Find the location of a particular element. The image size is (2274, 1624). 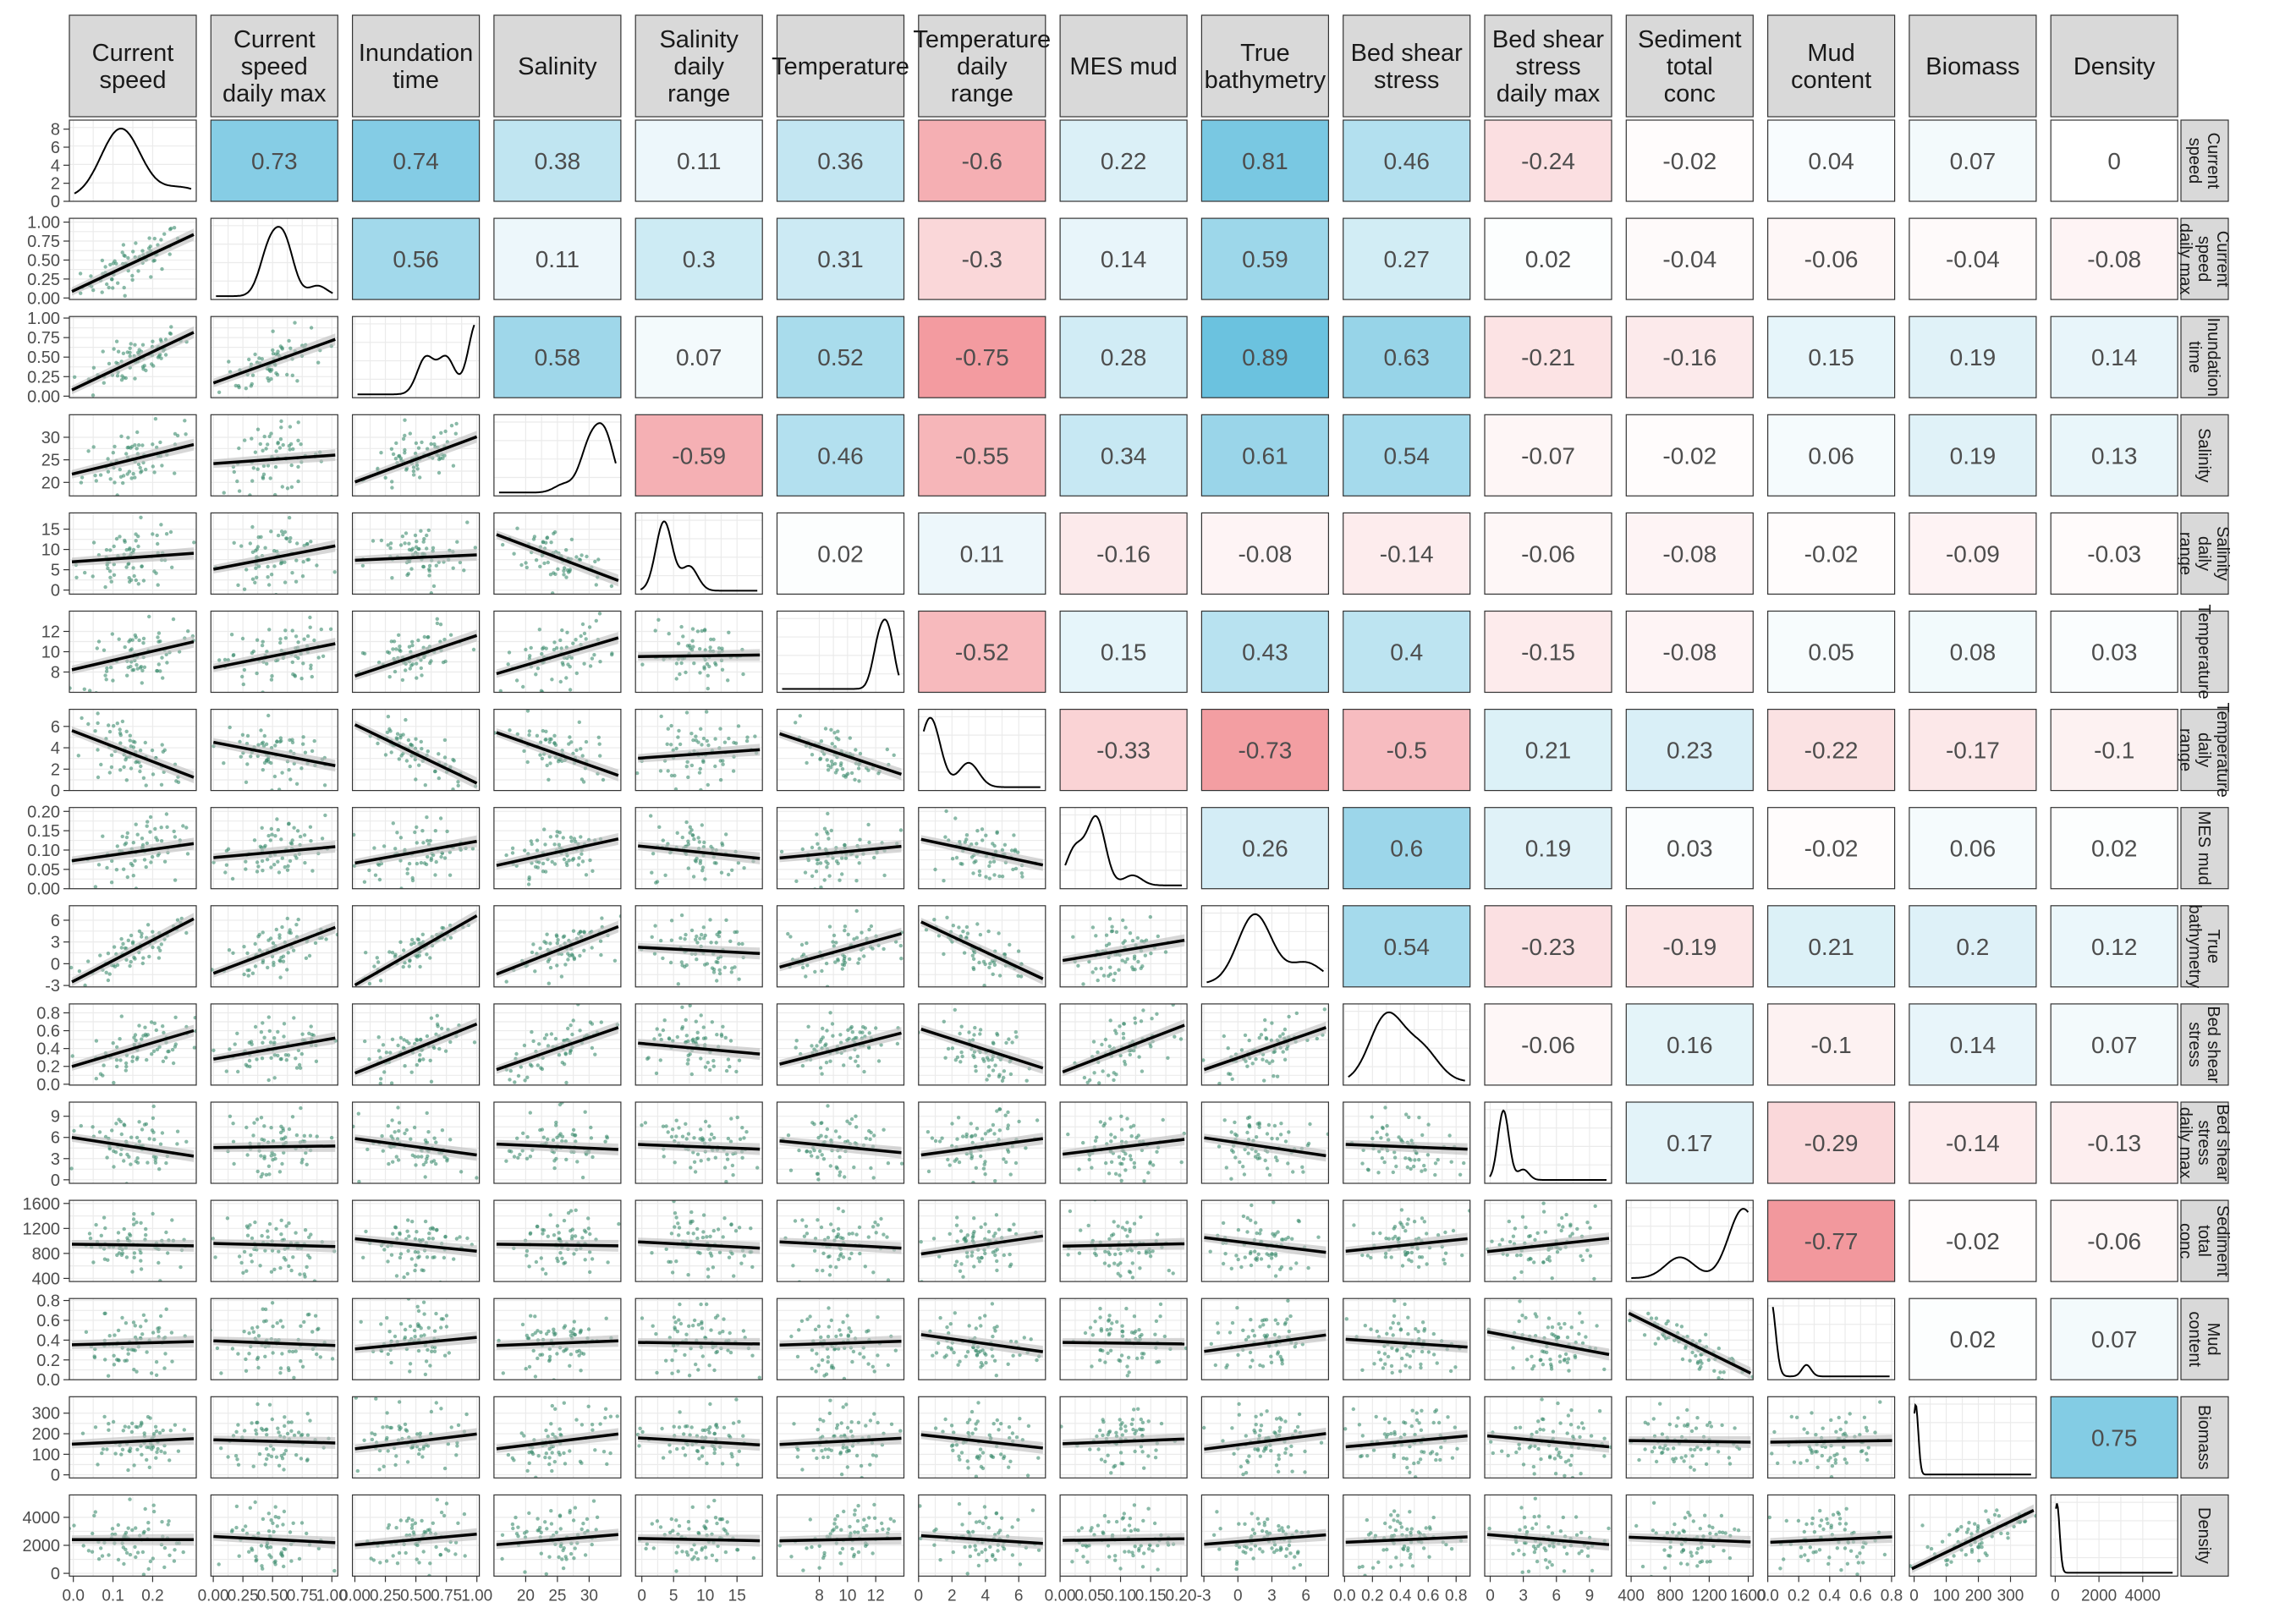

correlation-value: -0.75 is located at coordinates (982, 357).